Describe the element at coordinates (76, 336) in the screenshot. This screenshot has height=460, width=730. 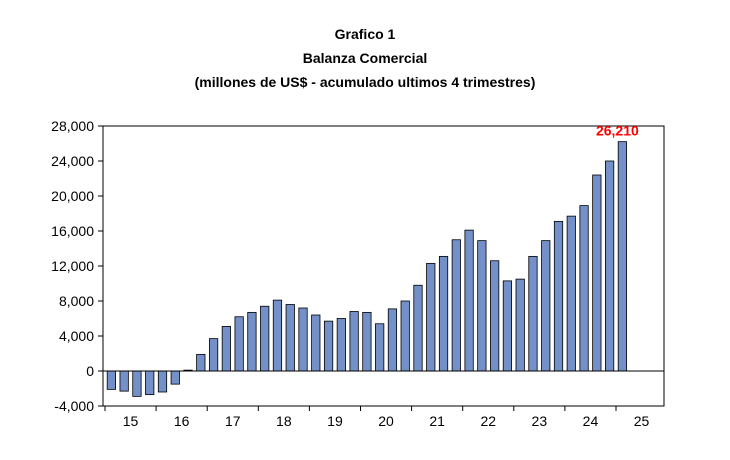
I see `y-tick-label: 4,000` at that location.